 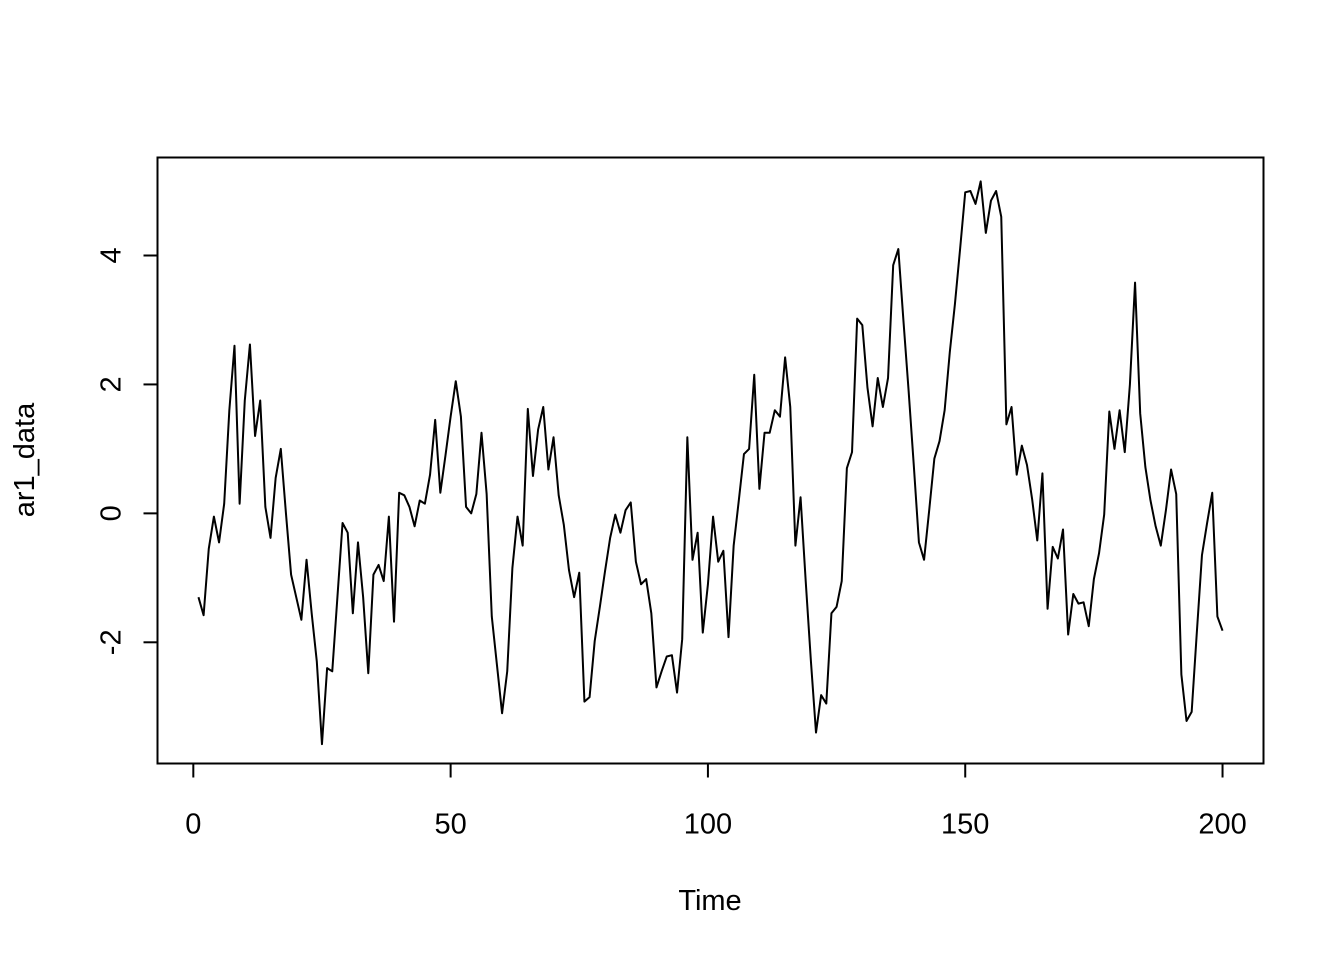 What do you see at coordinates (1222, 825) in the screenshot?
I see `x-tick-label: 200` at bounding box center [1222, 825].